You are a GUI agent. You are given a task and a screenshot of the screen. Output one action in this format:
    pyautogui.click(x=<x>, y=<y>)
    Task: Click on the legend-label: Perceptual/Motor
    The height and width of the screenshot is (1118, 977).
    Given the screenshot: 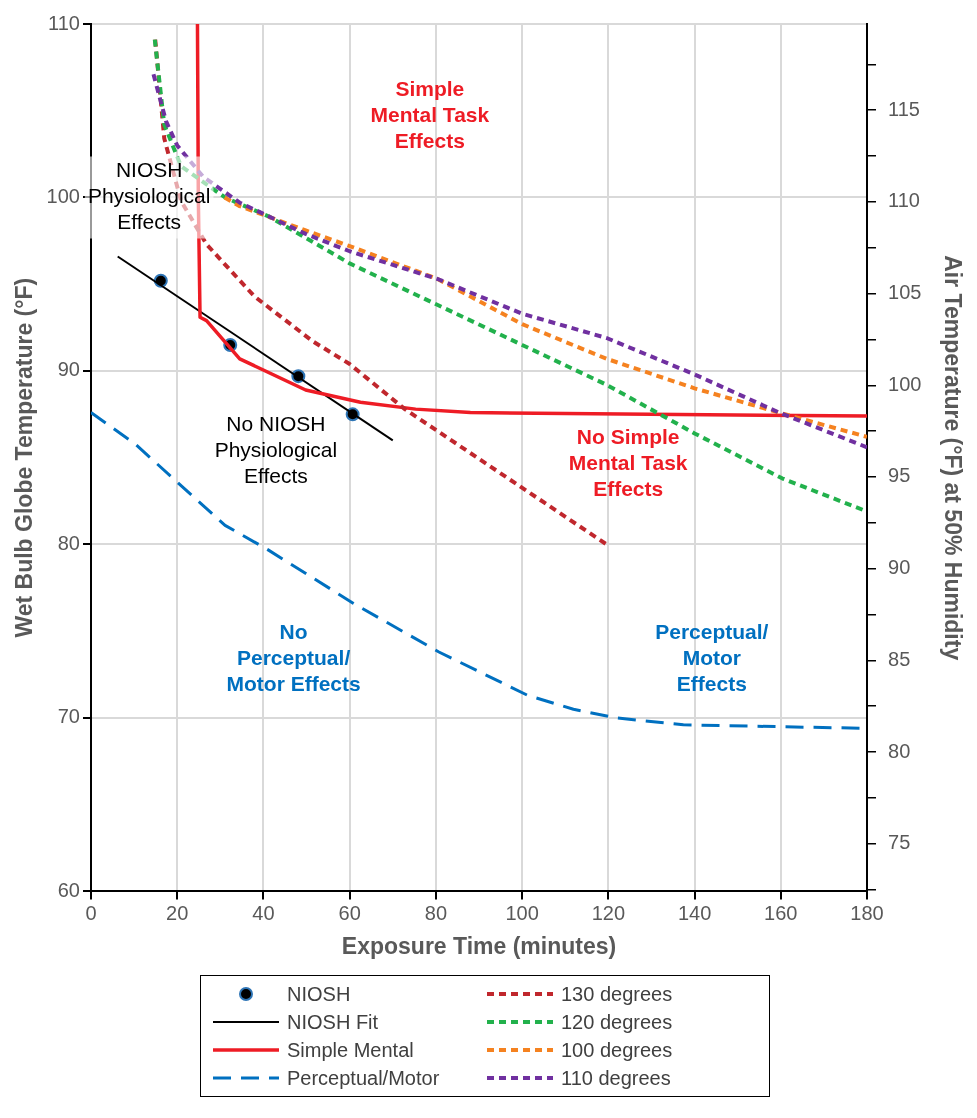 What is the action you would take?
    pyautogui.click(x=363, y=1078)
    